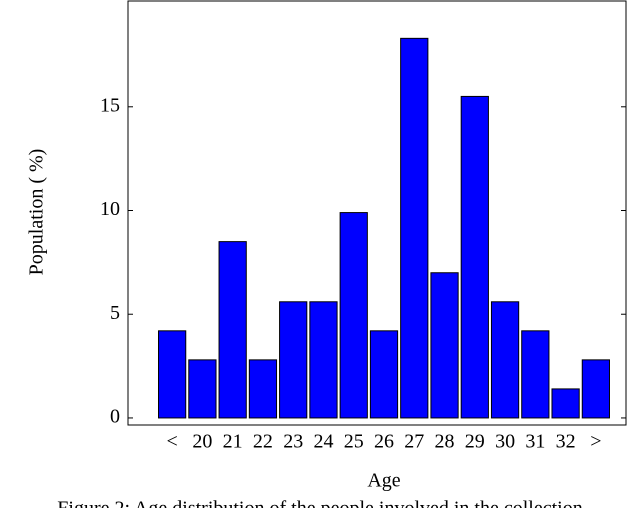 This screenshot has height=513, width=640. Describe the element at coordinates (233, 442) in the screenshot. I see `x-tick-label: 21` at that location.